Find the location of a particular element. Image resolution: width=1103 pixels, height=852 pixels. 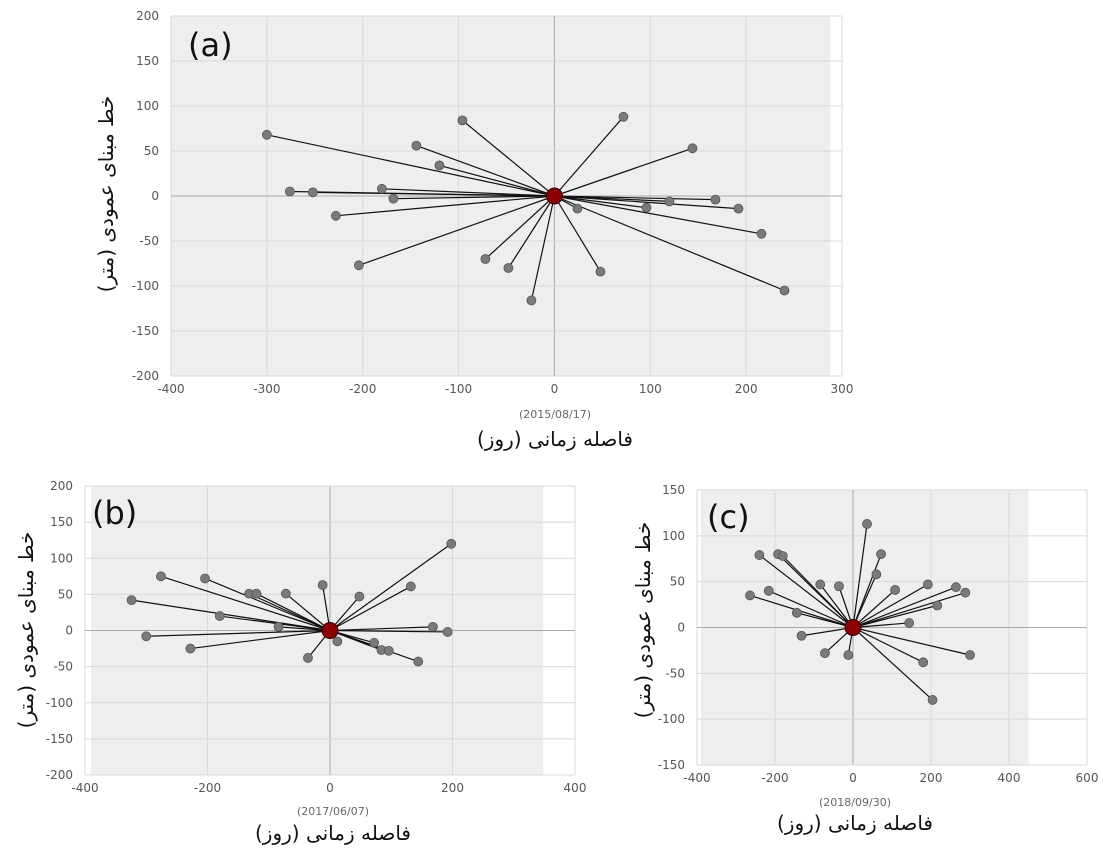

panel-c-x-tick-label: 200 is located at coordinates (931, 778).